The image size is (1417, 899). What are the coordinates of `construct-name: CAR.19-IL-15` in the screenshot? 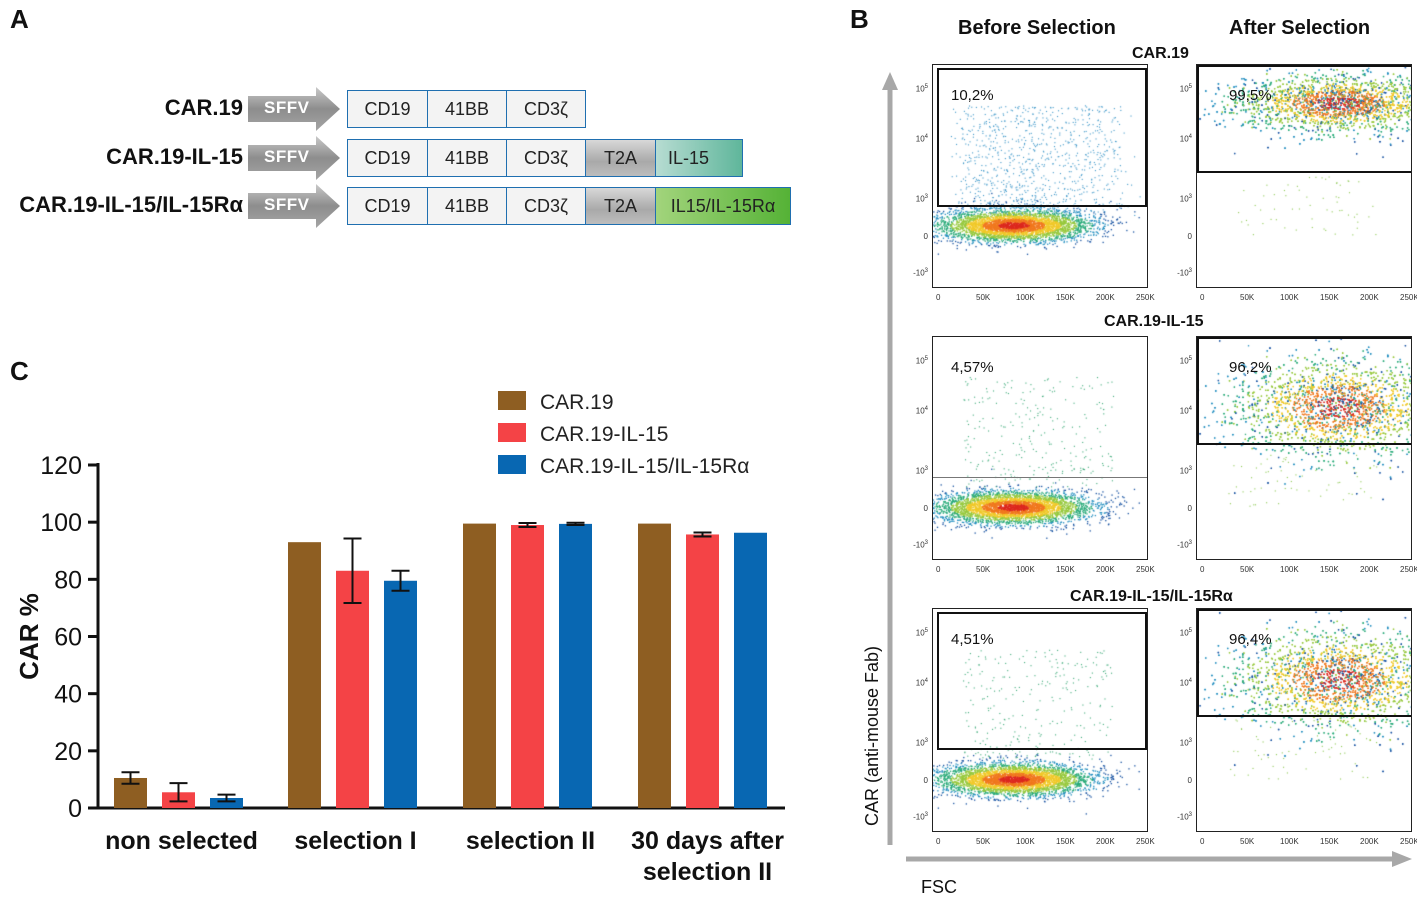 It's located at (174, 156).